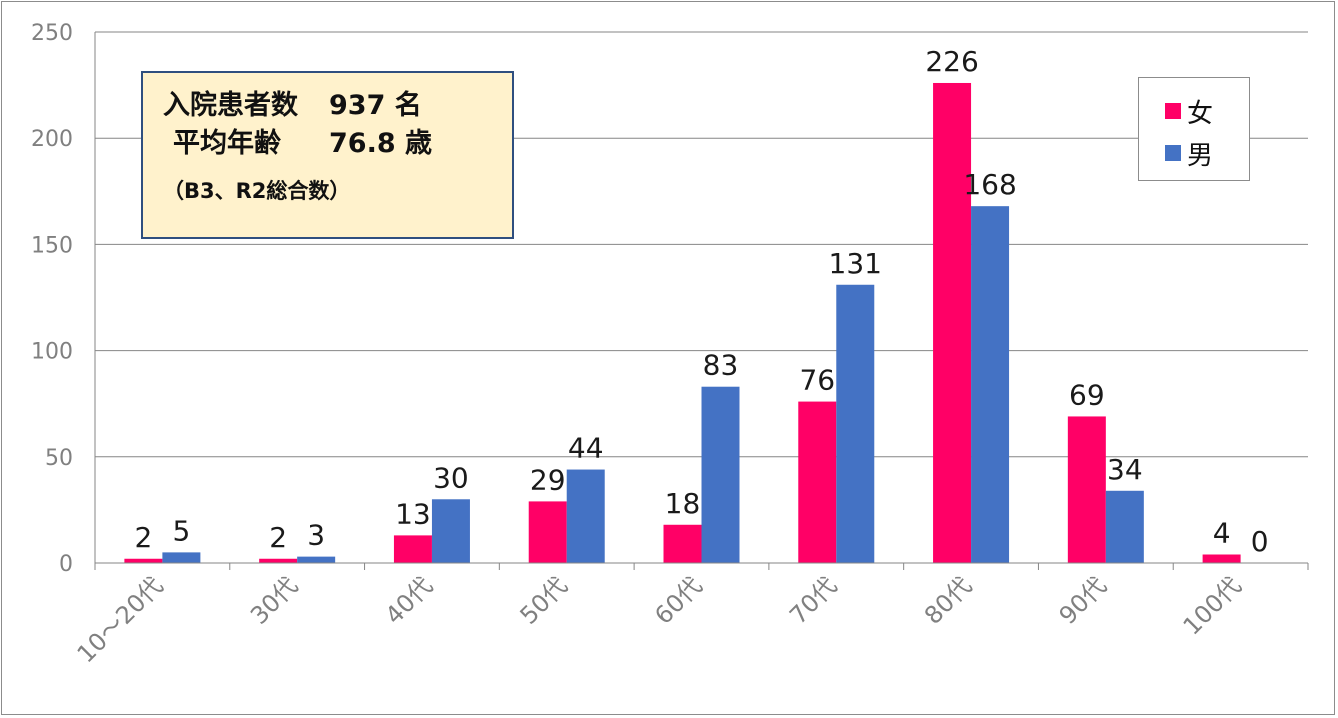  What do you see at coordinates (1260, 541) in the screenshot?
I see `data-label-male: 0` at bounding box center [1260, 541].